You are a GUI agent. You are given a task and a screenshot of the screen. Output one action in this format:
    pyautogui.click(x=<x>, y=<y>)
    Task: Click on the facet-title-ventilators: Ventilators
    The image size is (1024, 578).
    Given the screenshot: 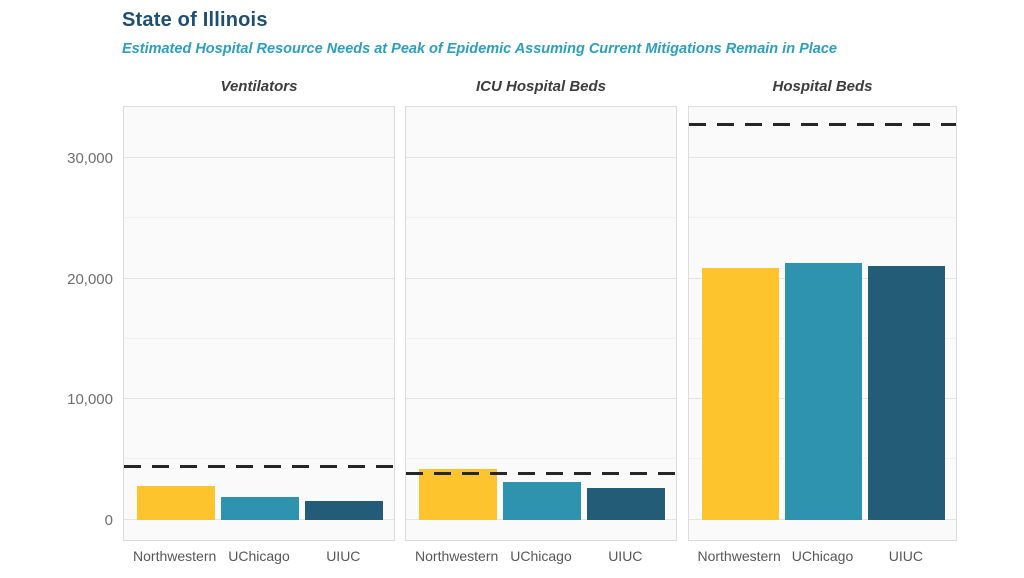 What is the action you would take?
    pyautogui.click(x=259, y=86)
    